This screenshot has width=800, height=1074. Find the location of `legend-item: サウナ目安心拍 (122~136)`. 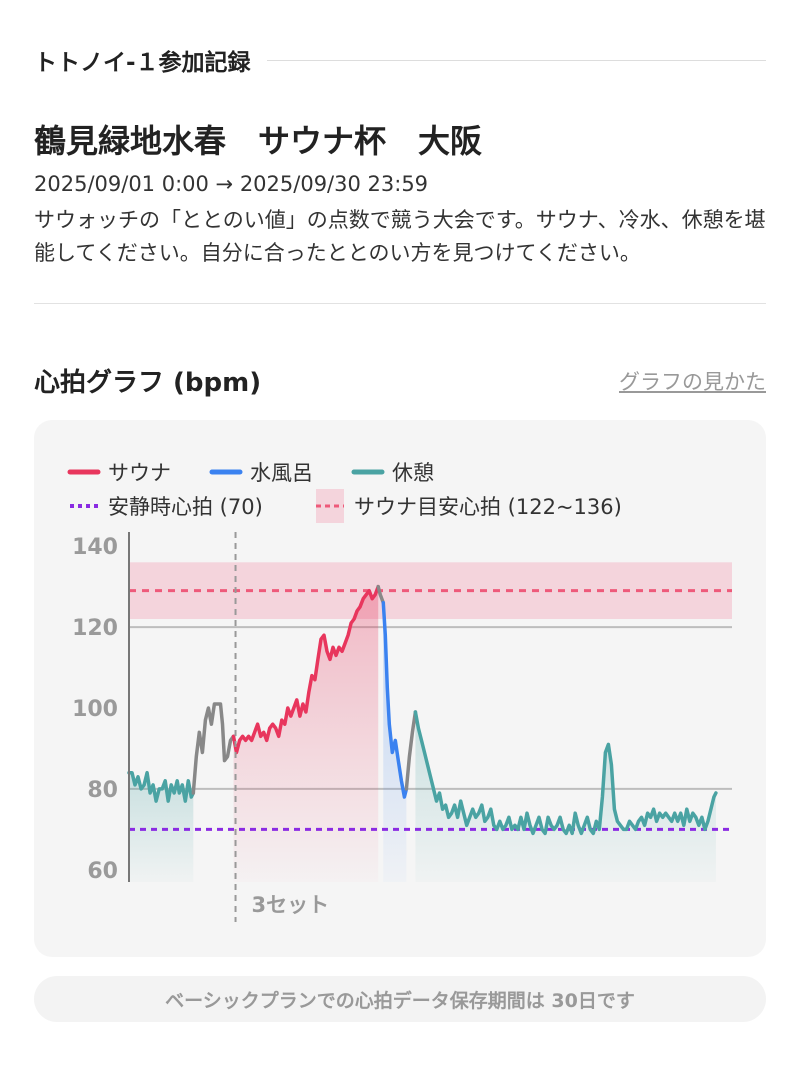

legend-item: サウナ目安心拍 (122~136) is located at coordinates (469, 506).